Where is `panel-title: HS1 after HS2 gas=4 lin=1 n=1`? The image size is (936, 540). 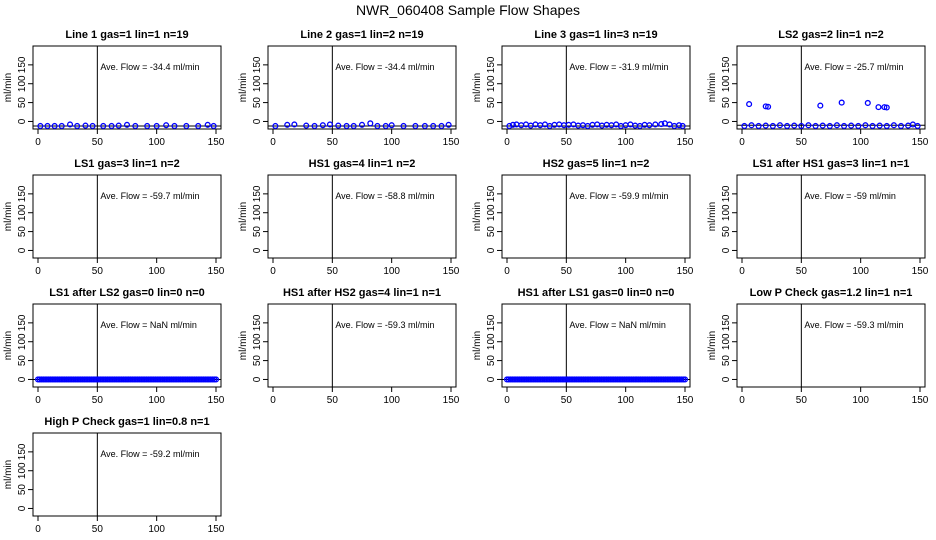 panel-title: HS1 after HS2 gas=4 lin=1 n=1 is located at coordinates (362, 293).